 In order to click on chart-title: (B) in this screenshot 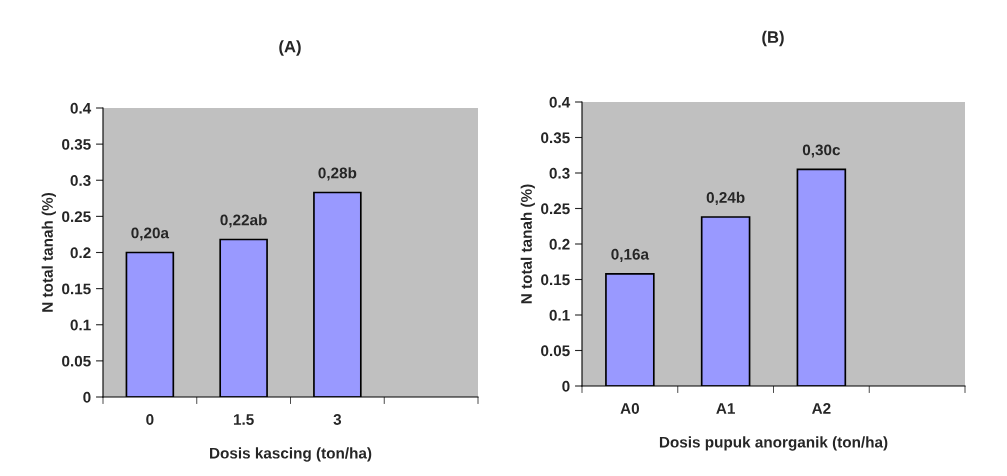, I will do `click(773, 38)`.